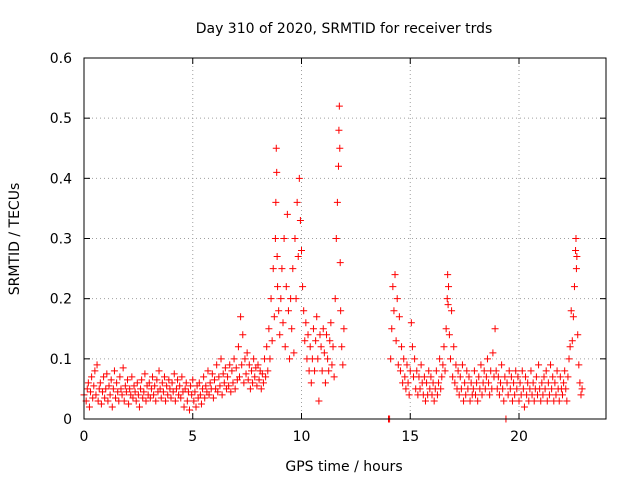  What do you see at coordinates (84, 437) in the screenshot?
I see `x-tick-label: 0` at bounding box center [84, 437].